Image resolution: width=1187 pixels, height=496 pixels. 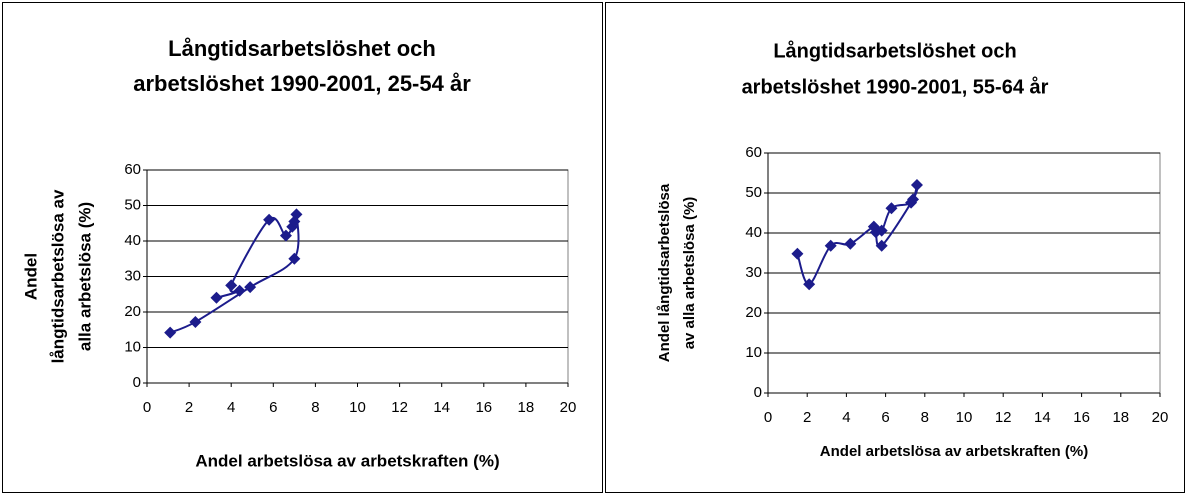 What do you see at coordinates (57, 276) in the screenshot?
I see `y-axis-label: långtidsarbetslösa av` at bounding box center [57, 276].